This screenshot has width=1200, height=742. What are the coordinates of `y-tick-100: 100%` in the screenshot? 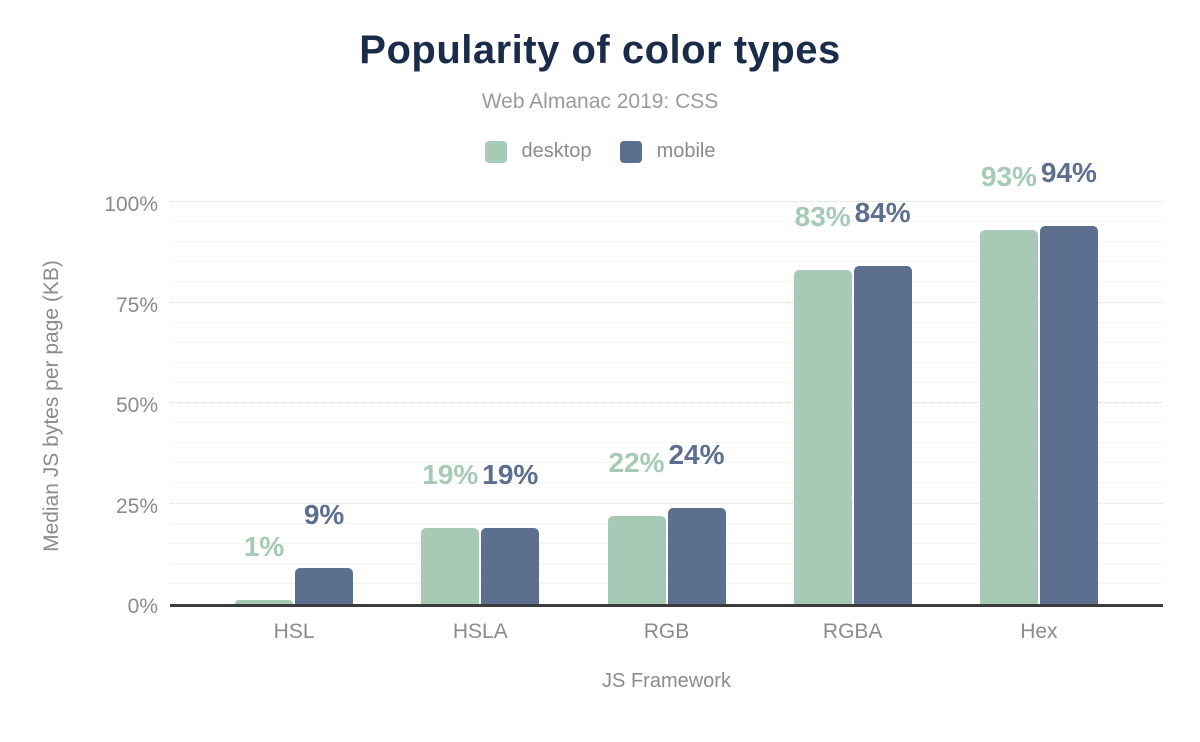 It's located at (131, 204).